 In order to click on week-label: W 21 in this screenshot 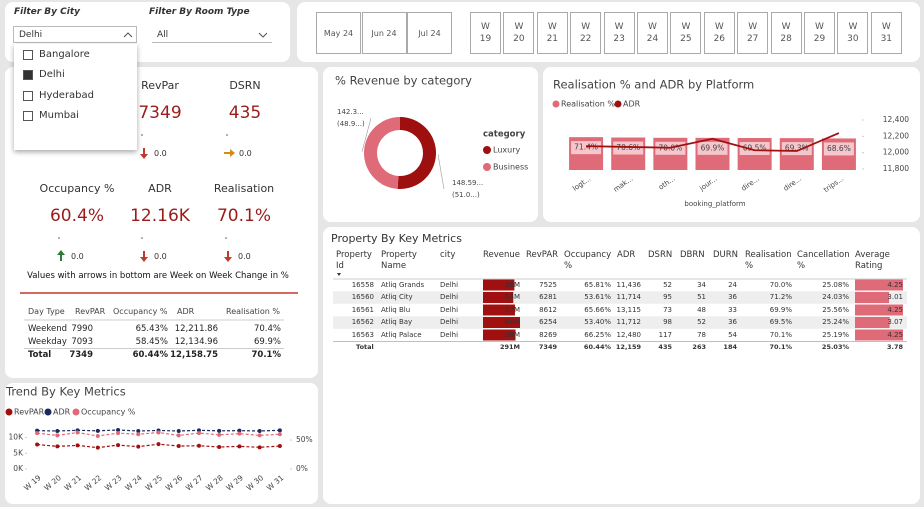, I will do `click(552, 33)`.